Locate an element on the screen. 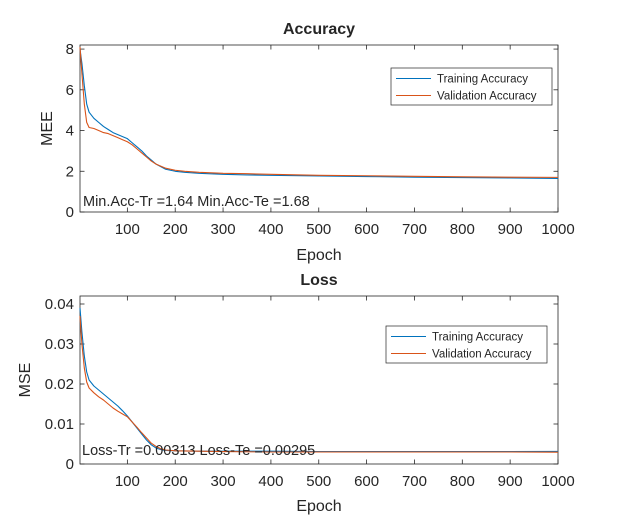 The image size is (618, 530). accuracy-ytick-label: 4 is located at coordinates (70, 131).